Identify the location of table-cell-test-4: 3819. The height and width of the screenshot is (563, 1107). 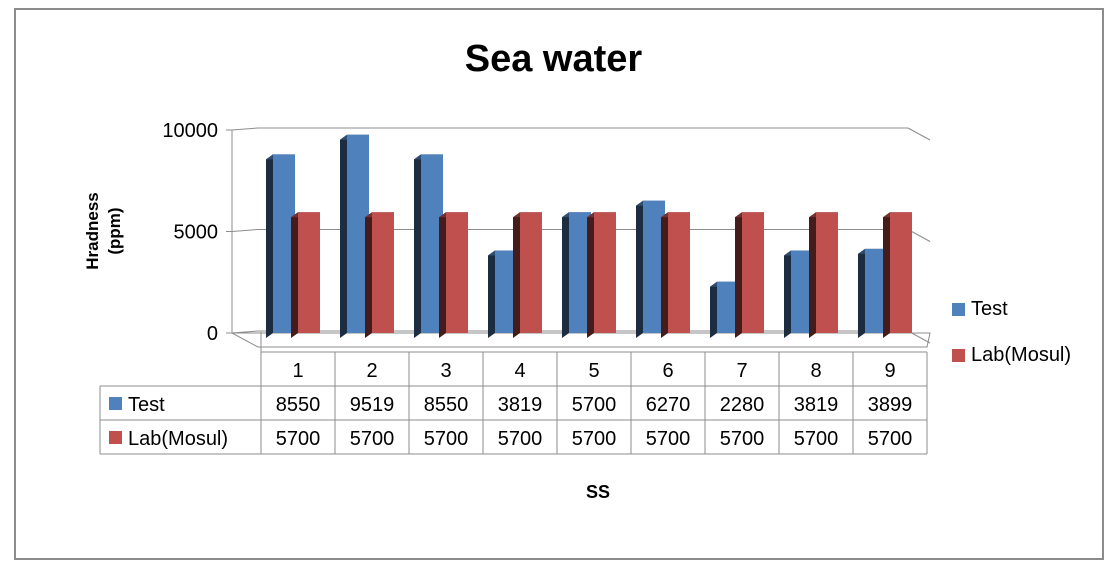
(520, 405).